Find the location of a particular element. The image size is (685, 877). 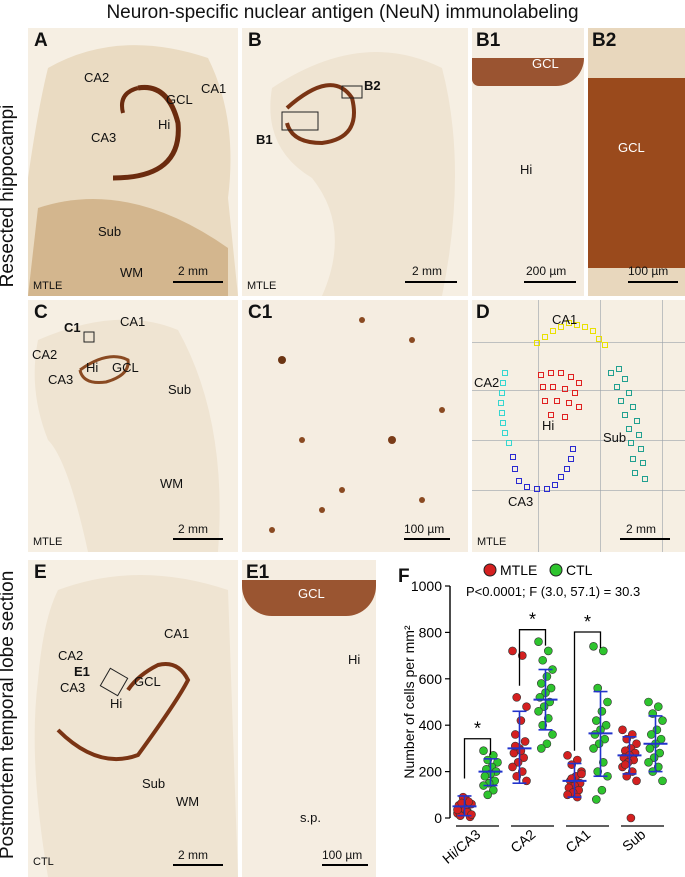

panel-e-region-sub: Sub is located at coordinates (154, 783).